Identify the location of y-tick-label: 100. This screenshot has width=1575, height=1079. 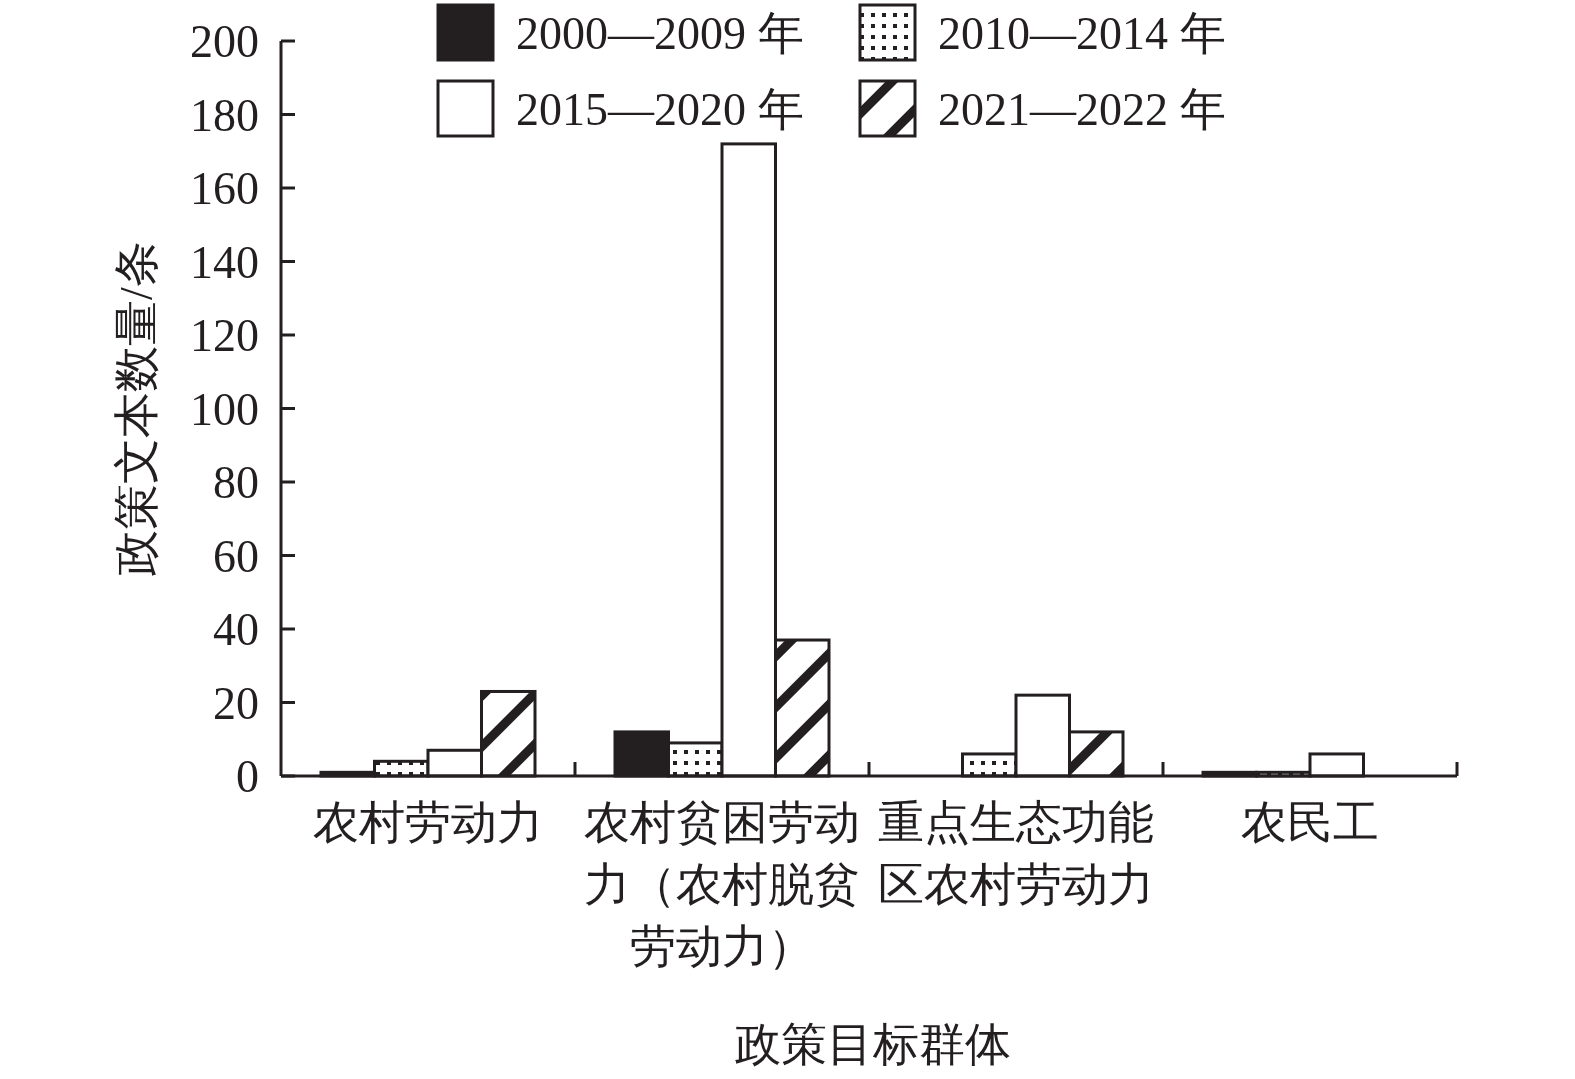
(224, 409).